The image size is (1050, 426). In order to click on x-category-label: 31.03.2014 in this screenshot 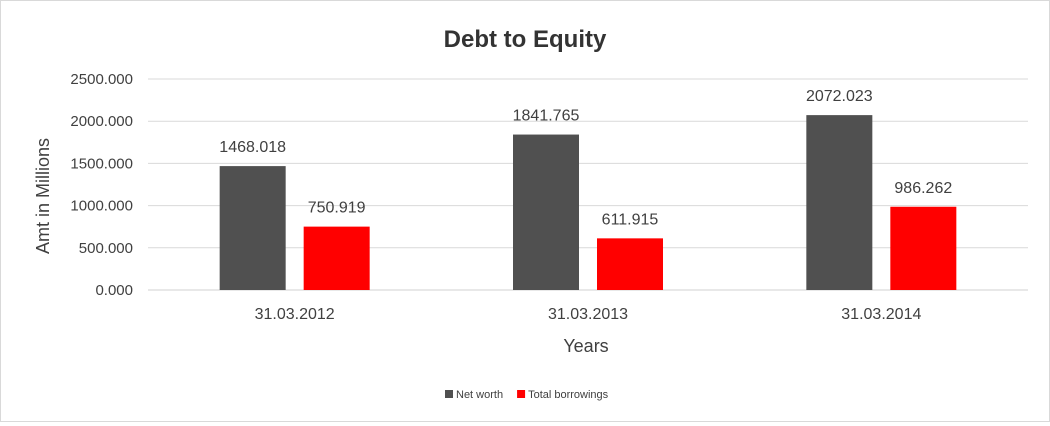, I will do `click(881, 314)`.